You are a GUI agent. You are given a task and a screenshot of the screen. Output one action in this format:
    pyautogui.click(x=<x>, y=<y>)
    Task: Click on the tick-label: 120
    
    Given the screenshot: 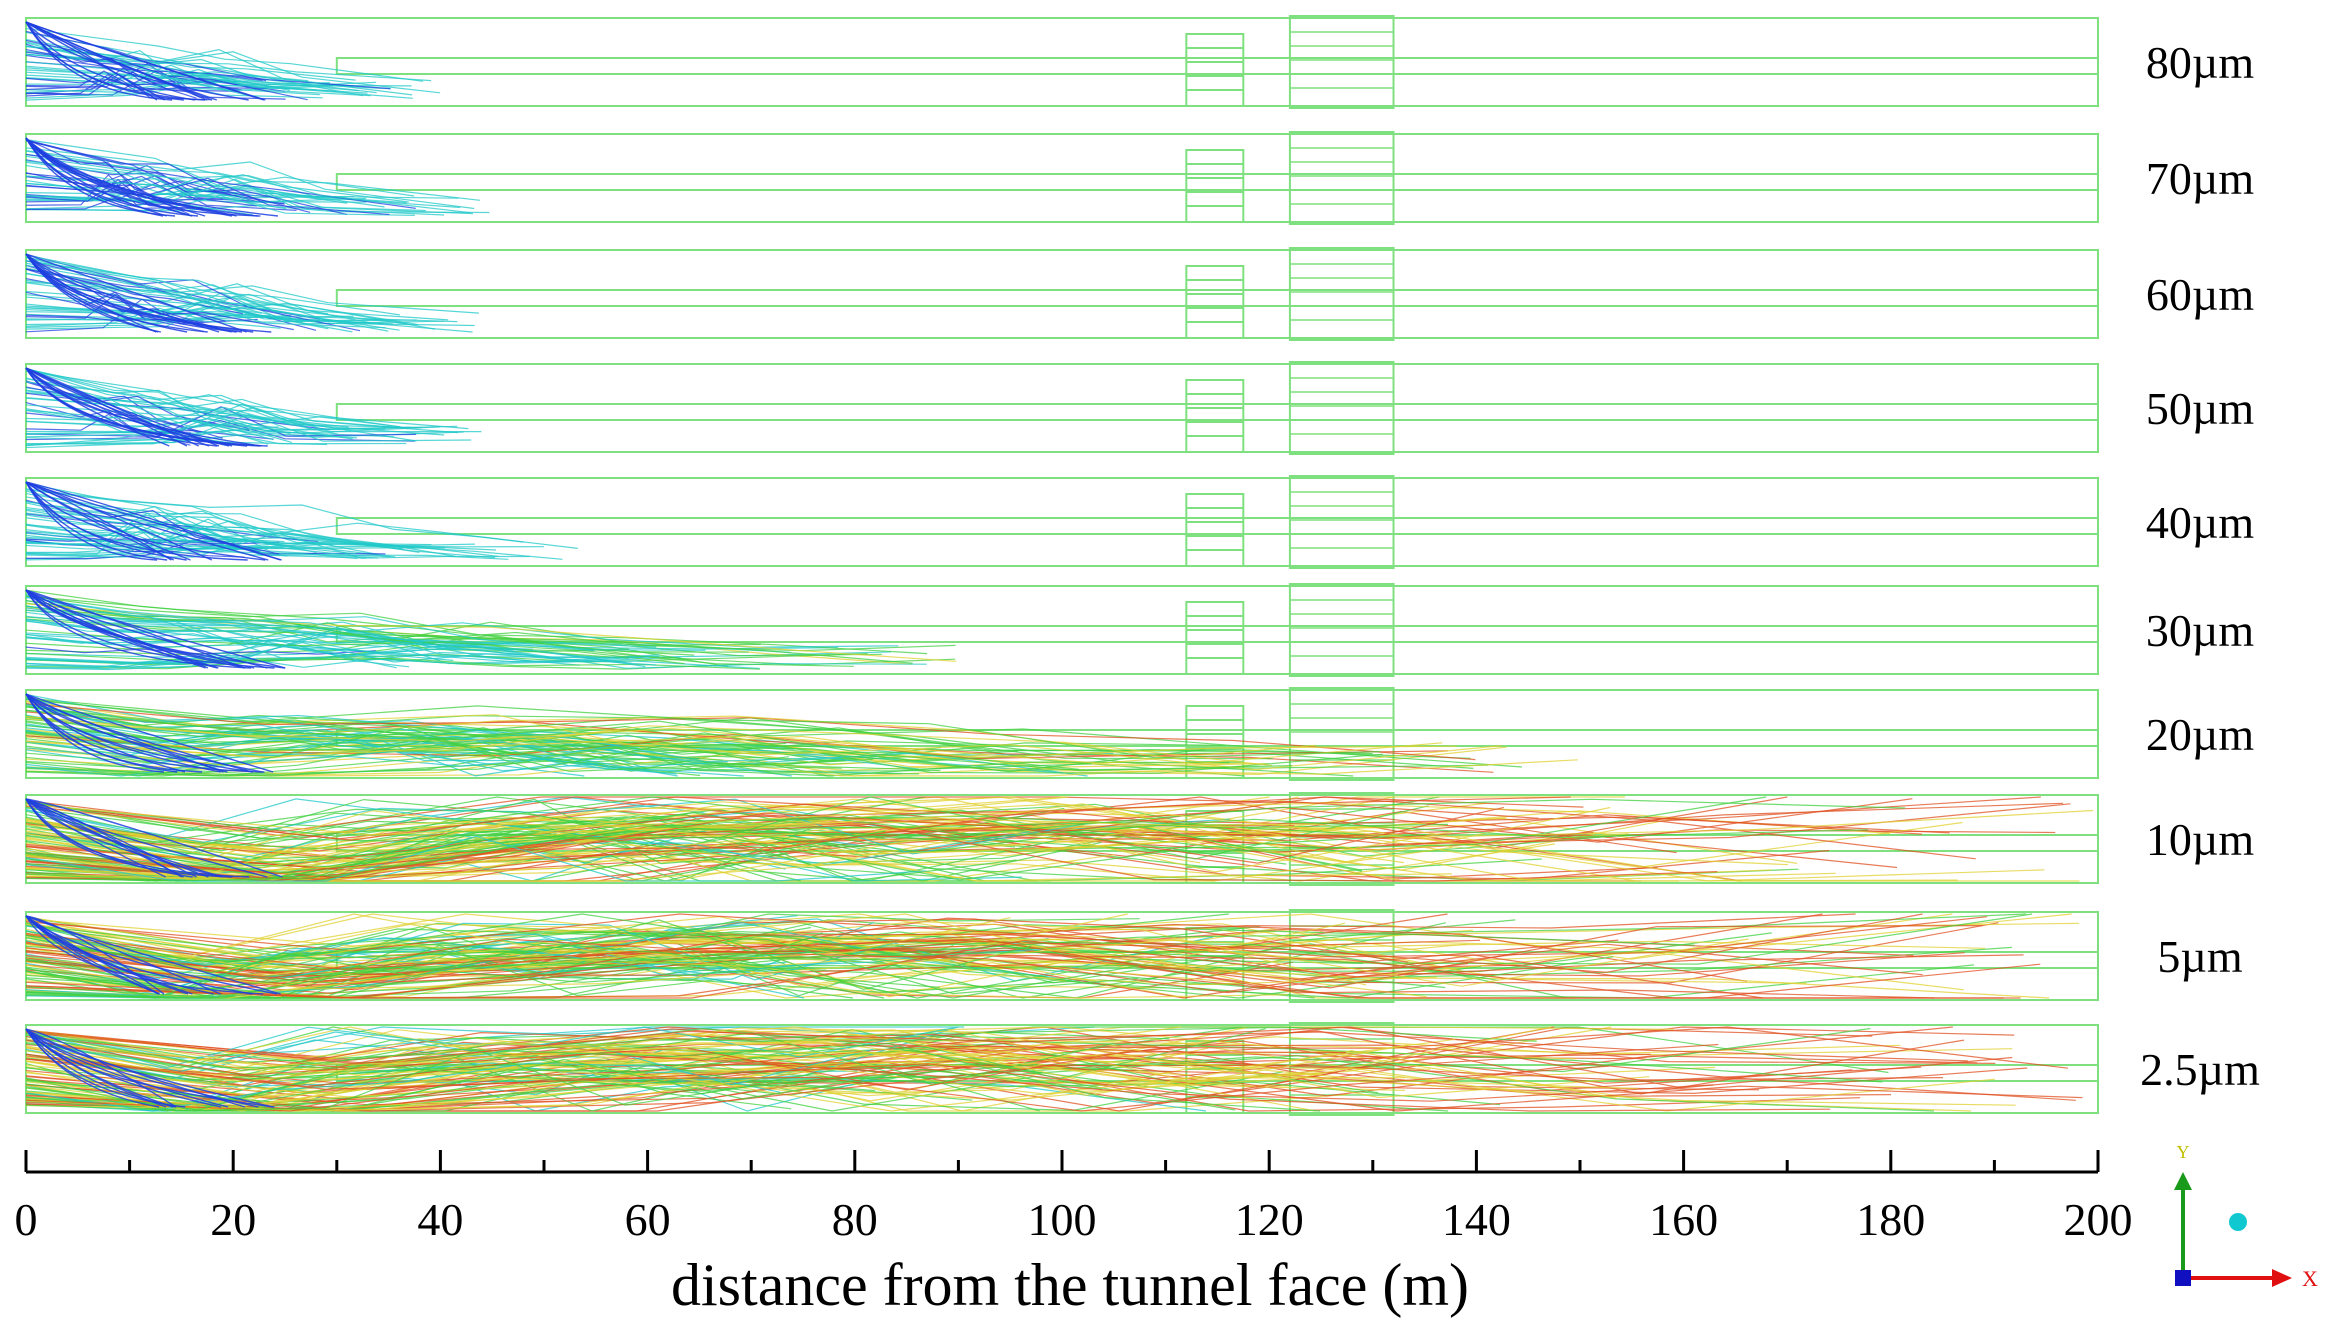 What is the action you would take?
    pyautogui.click(x=1269, y=1219)
    